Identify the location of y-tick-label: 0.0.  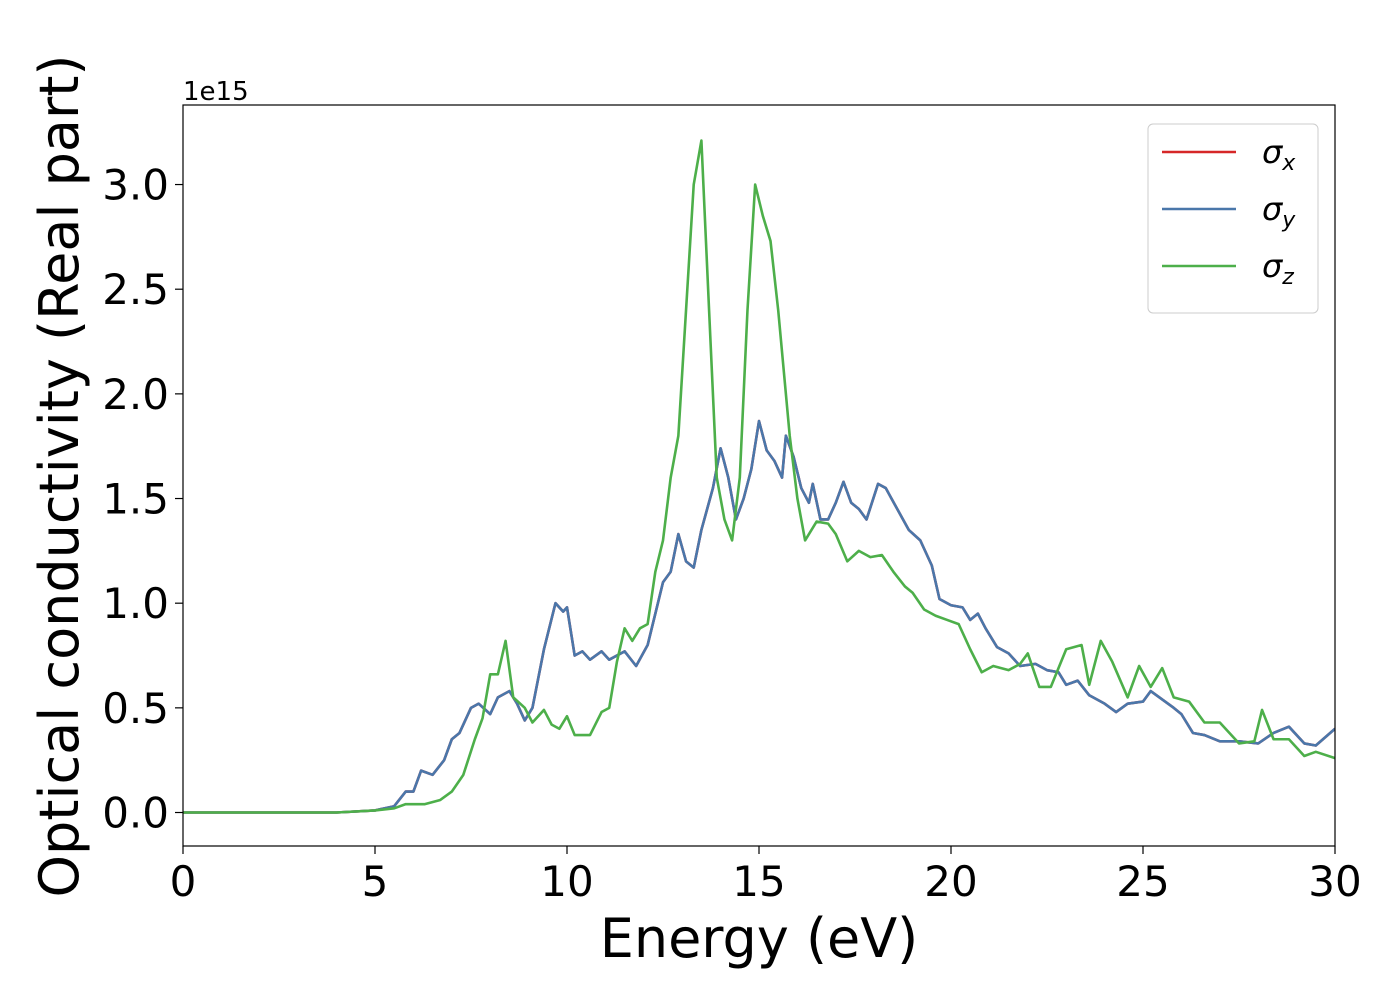
(135, 813).